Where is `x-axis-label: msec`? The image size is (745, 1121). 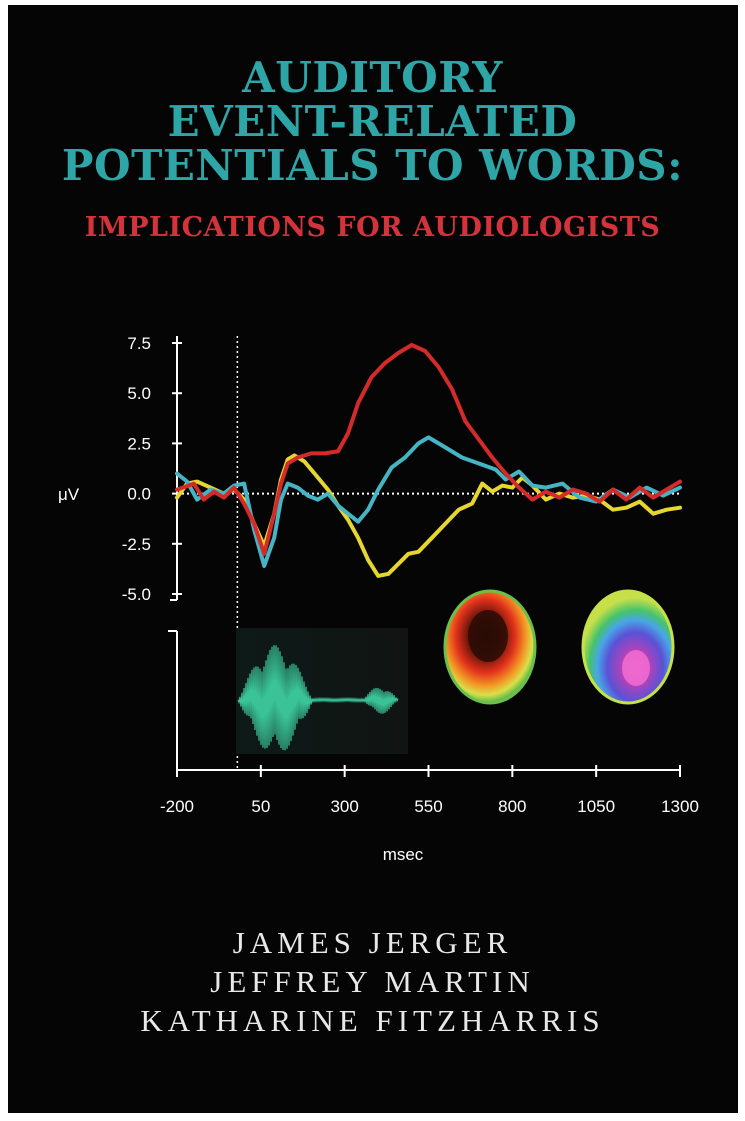 x-axis-label: msec is located at coordinates (403, 854).